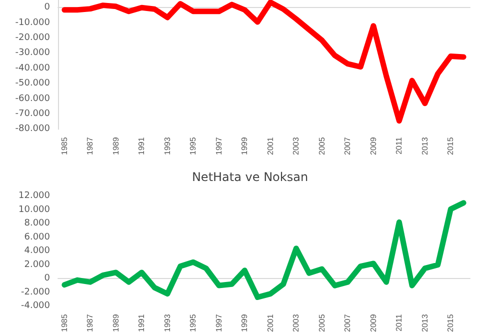 This screenshot has height=335, width=500. I want to click on y-tick-label: -10.000, so click(32, 23).